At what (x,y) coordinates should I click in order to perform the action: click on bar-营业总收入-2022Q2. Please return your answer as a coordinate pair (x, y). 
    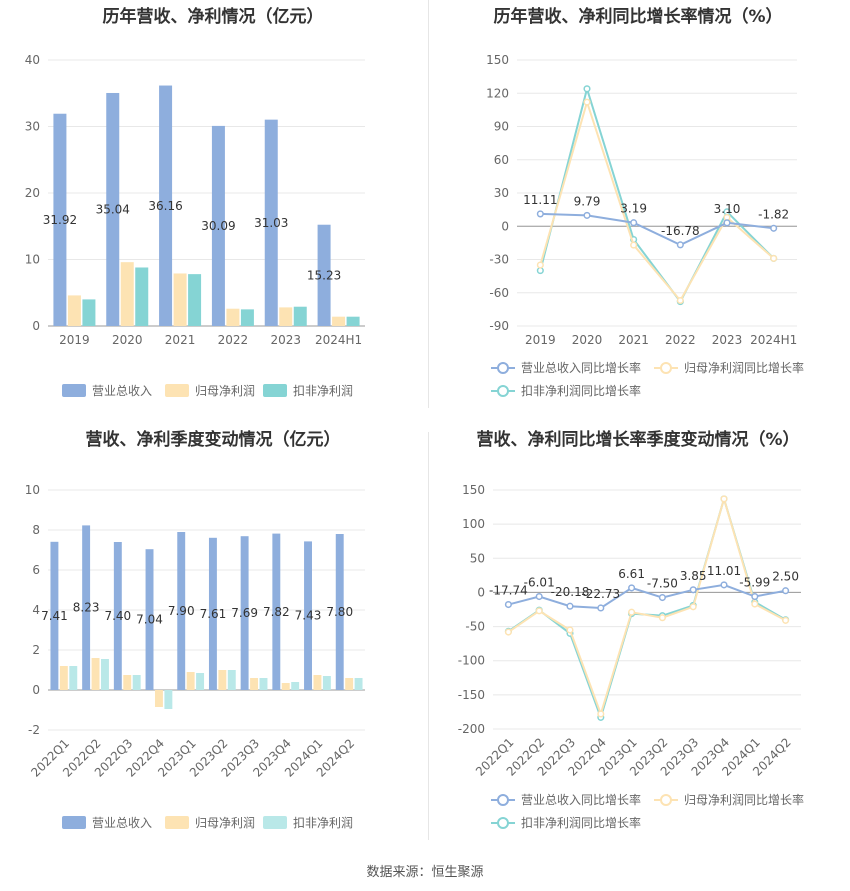
    Looking at the image, I should click on (86, 607).